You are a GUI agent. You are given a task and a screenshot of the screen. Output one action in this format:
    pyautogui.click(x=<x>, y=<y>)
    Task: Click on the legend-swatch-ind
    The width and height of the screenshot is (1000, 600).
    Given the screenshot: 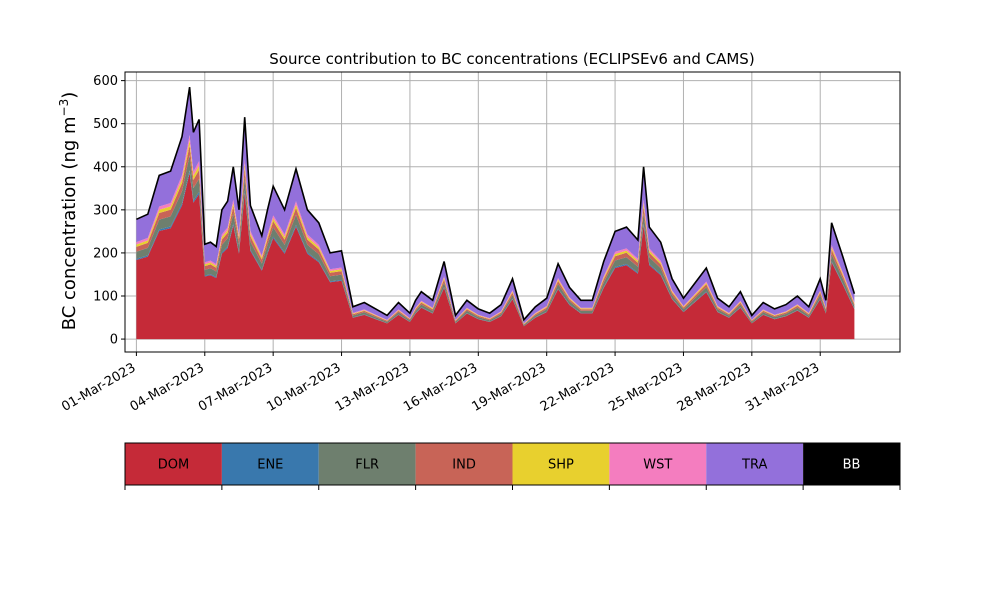 What is the action you would take?
    pyautogui.click(x=464, y=464)
    